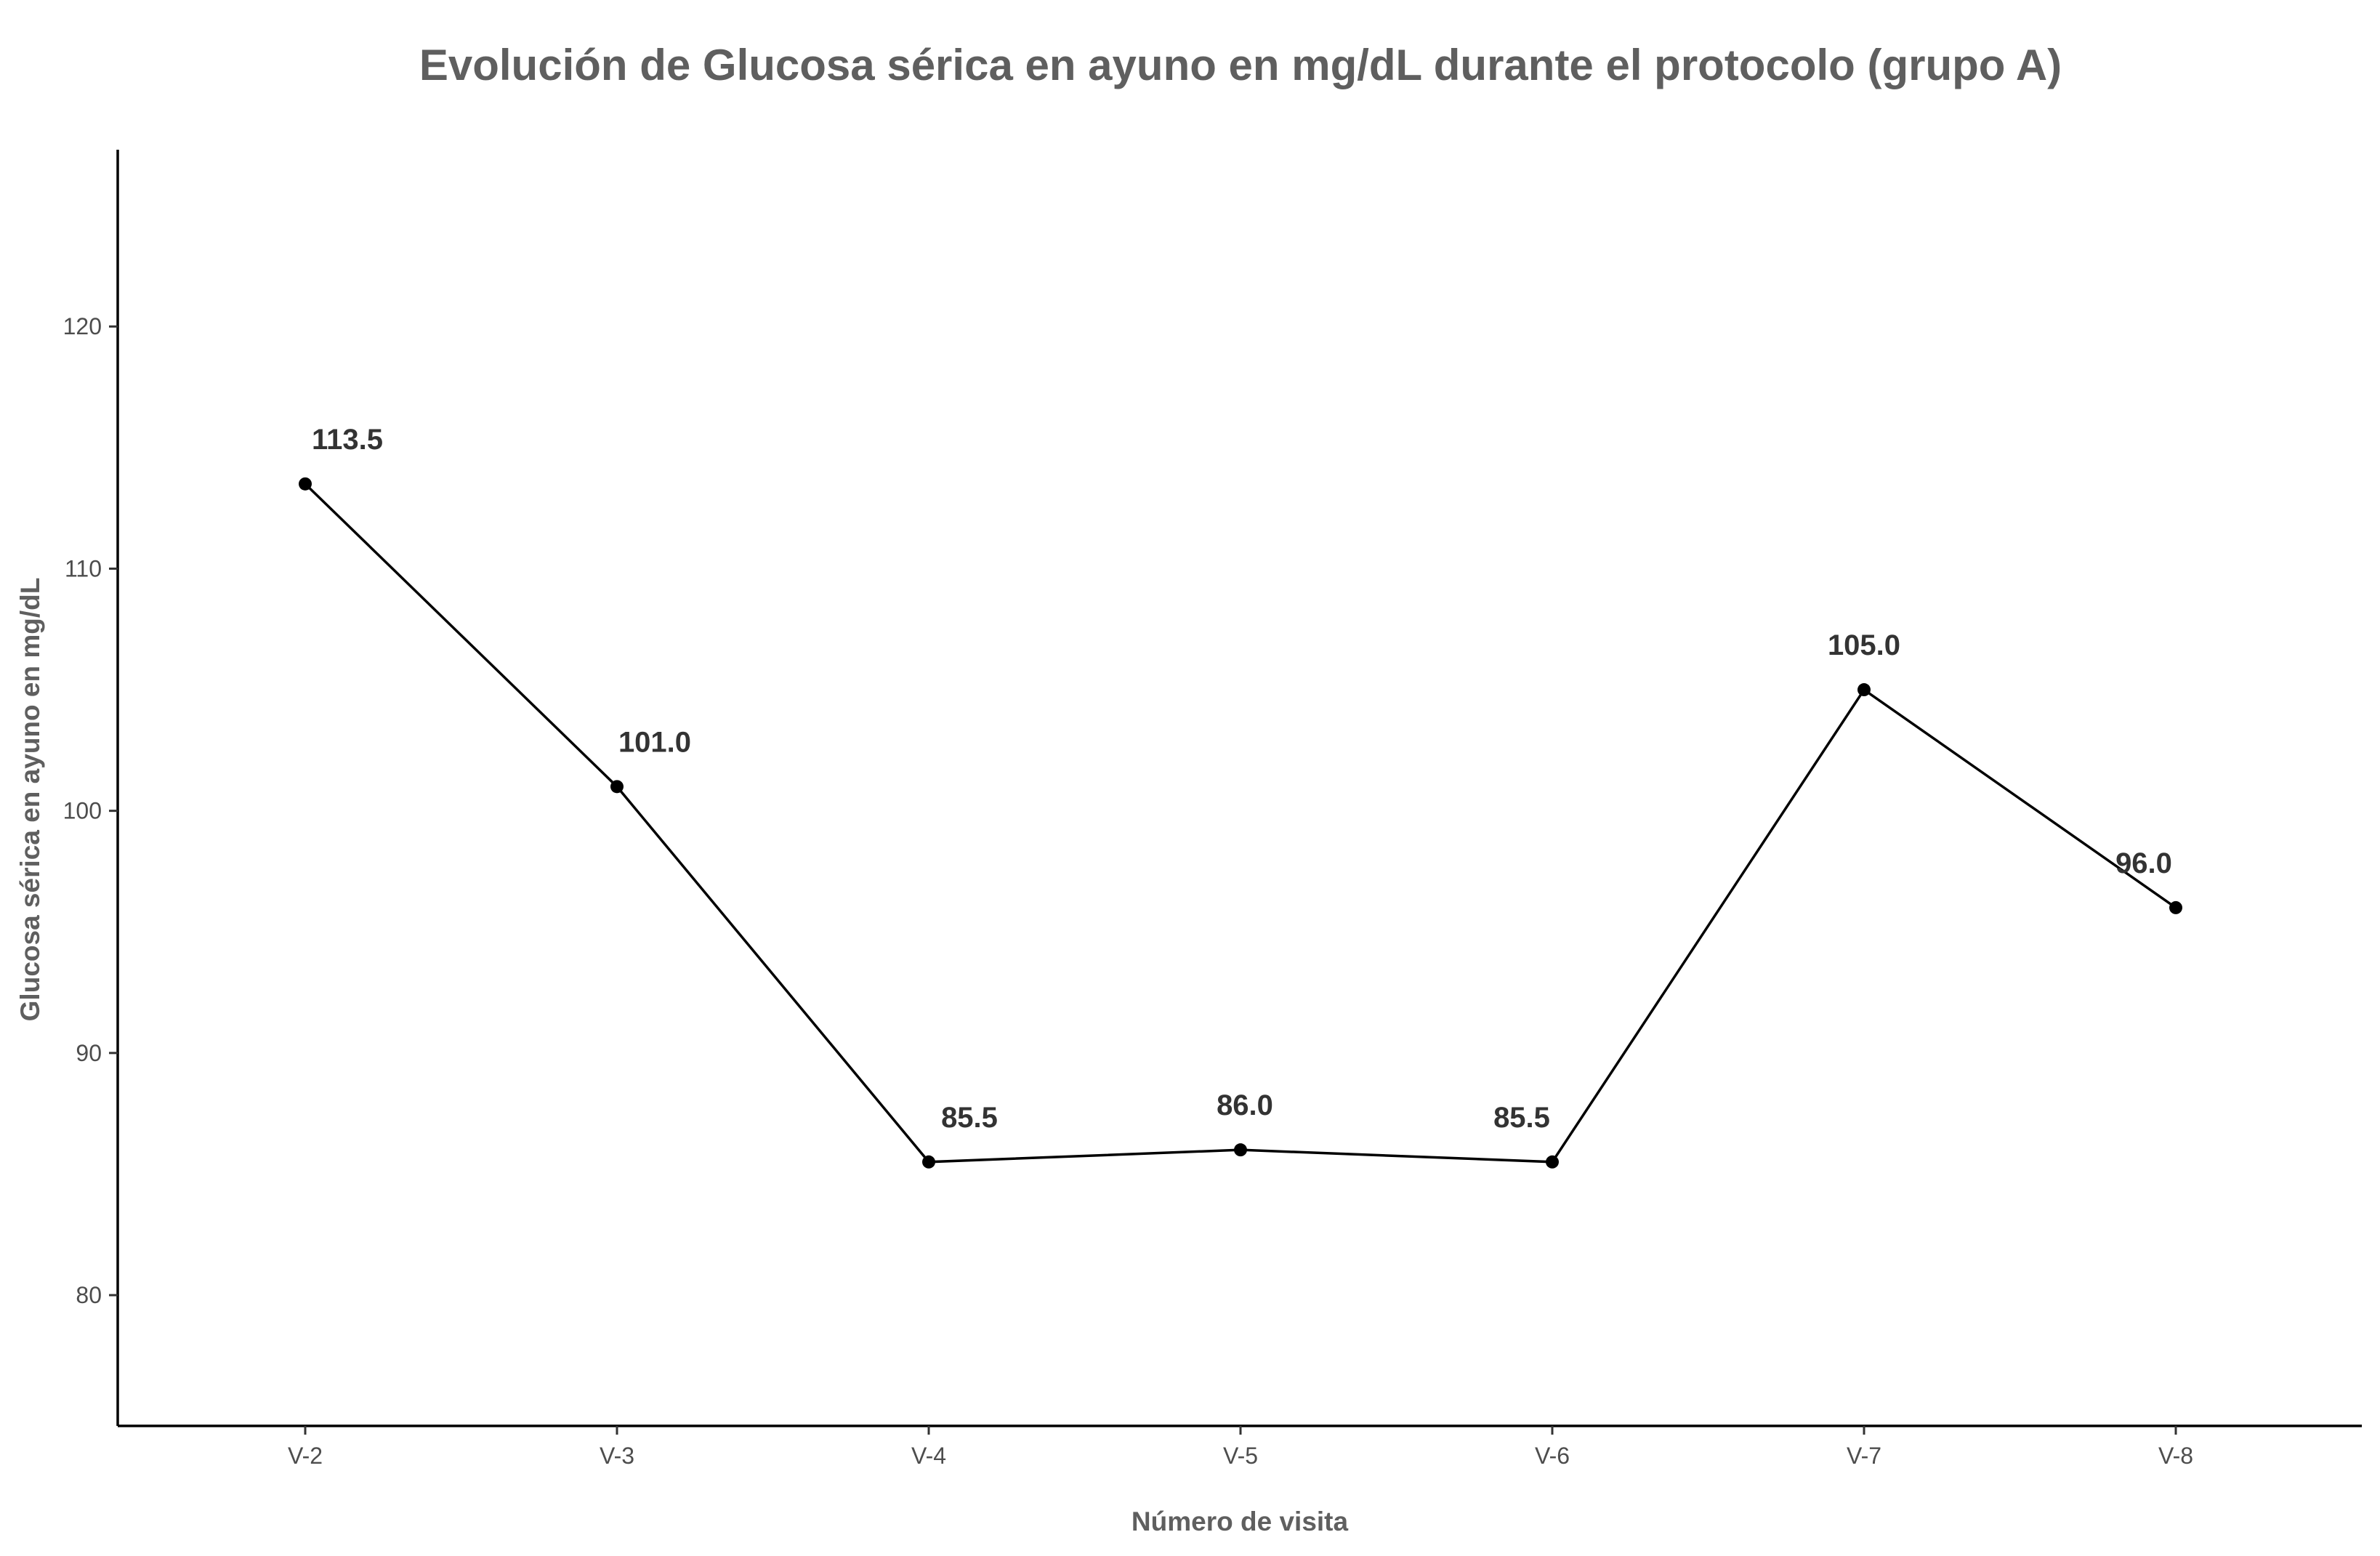  I want to click on y-tick-label: 100, so click(82, 811).